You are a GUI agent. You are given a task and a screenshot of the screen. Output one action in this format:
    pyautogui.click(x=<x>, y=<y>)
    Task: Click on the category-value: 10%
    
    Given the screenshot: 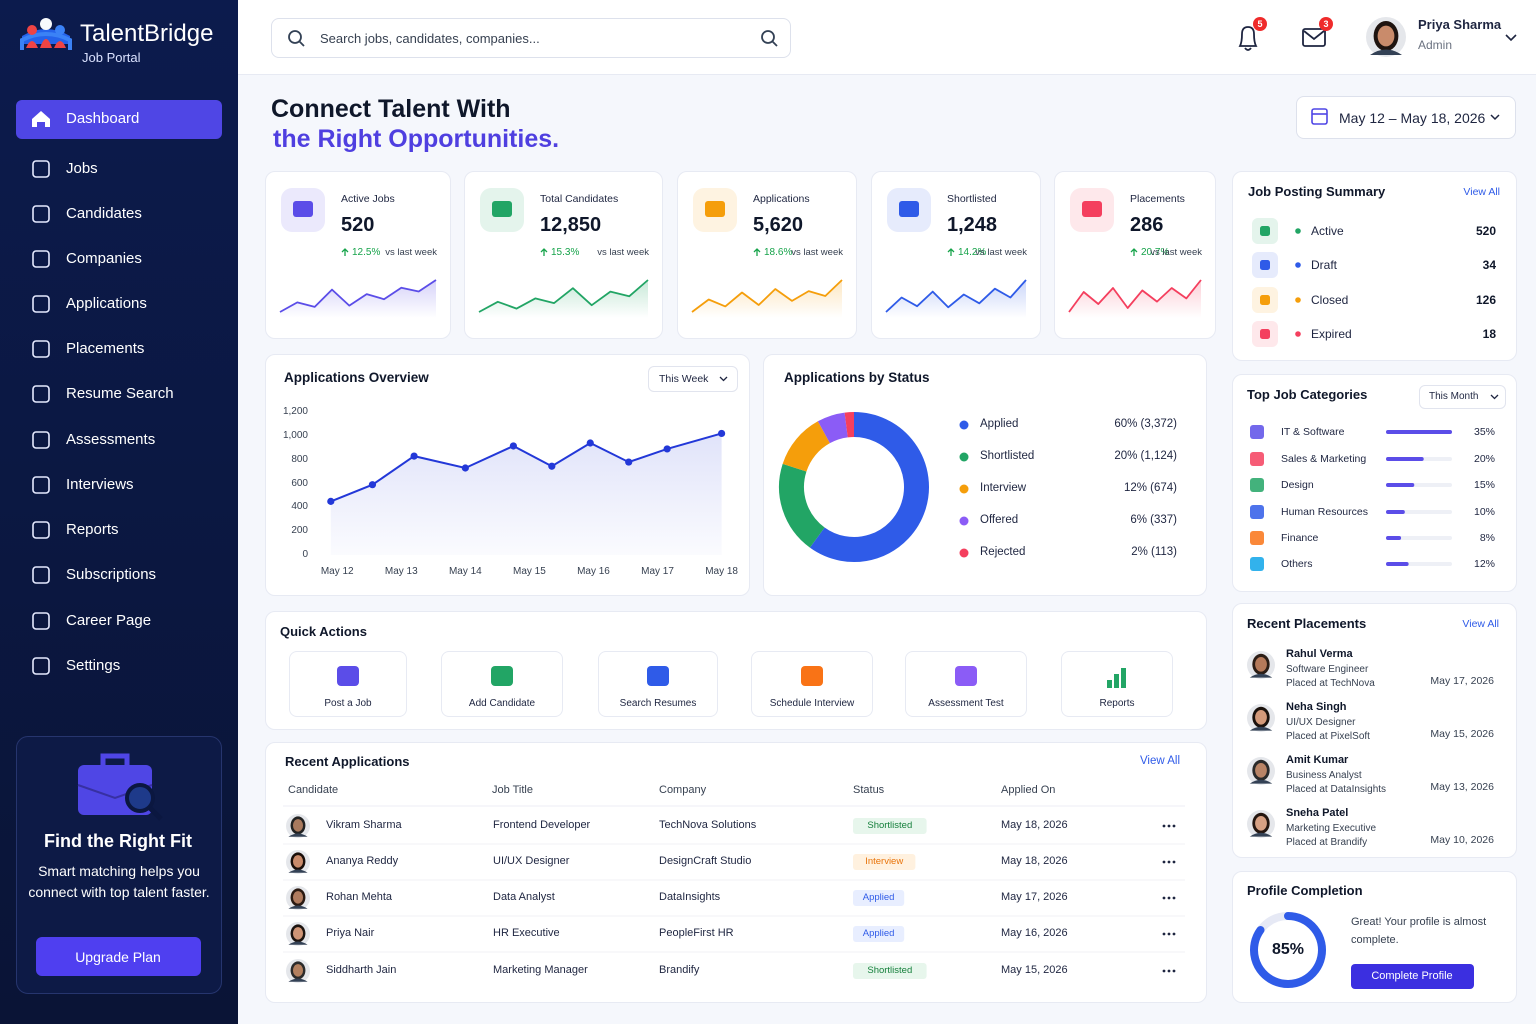 What is the action you would take?
    pyautogui.click(x=1484, y=511)
    